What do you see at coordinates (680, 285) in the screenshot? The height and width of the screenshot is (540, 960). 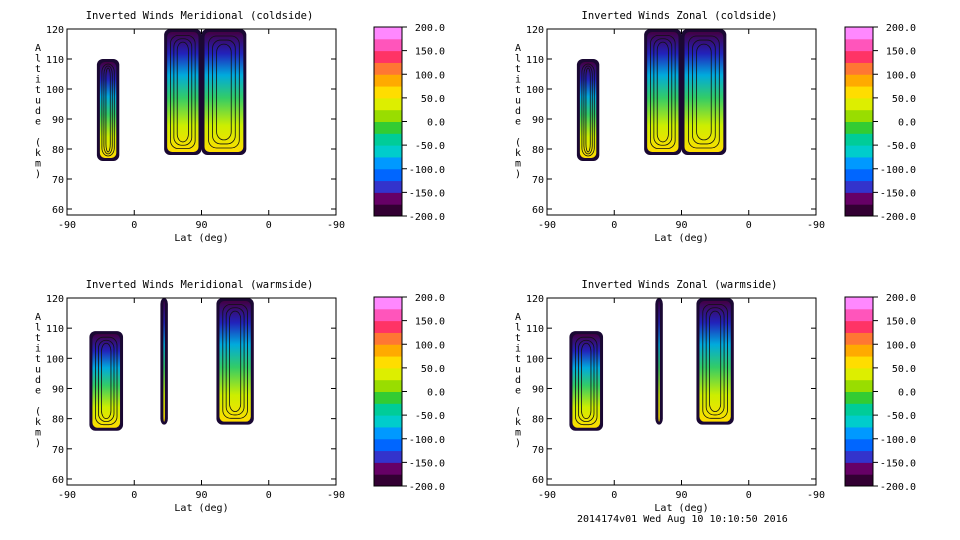 I see `chart-title: Inverted Winds Zonal (warmside)` at bounding box center [680, 285].